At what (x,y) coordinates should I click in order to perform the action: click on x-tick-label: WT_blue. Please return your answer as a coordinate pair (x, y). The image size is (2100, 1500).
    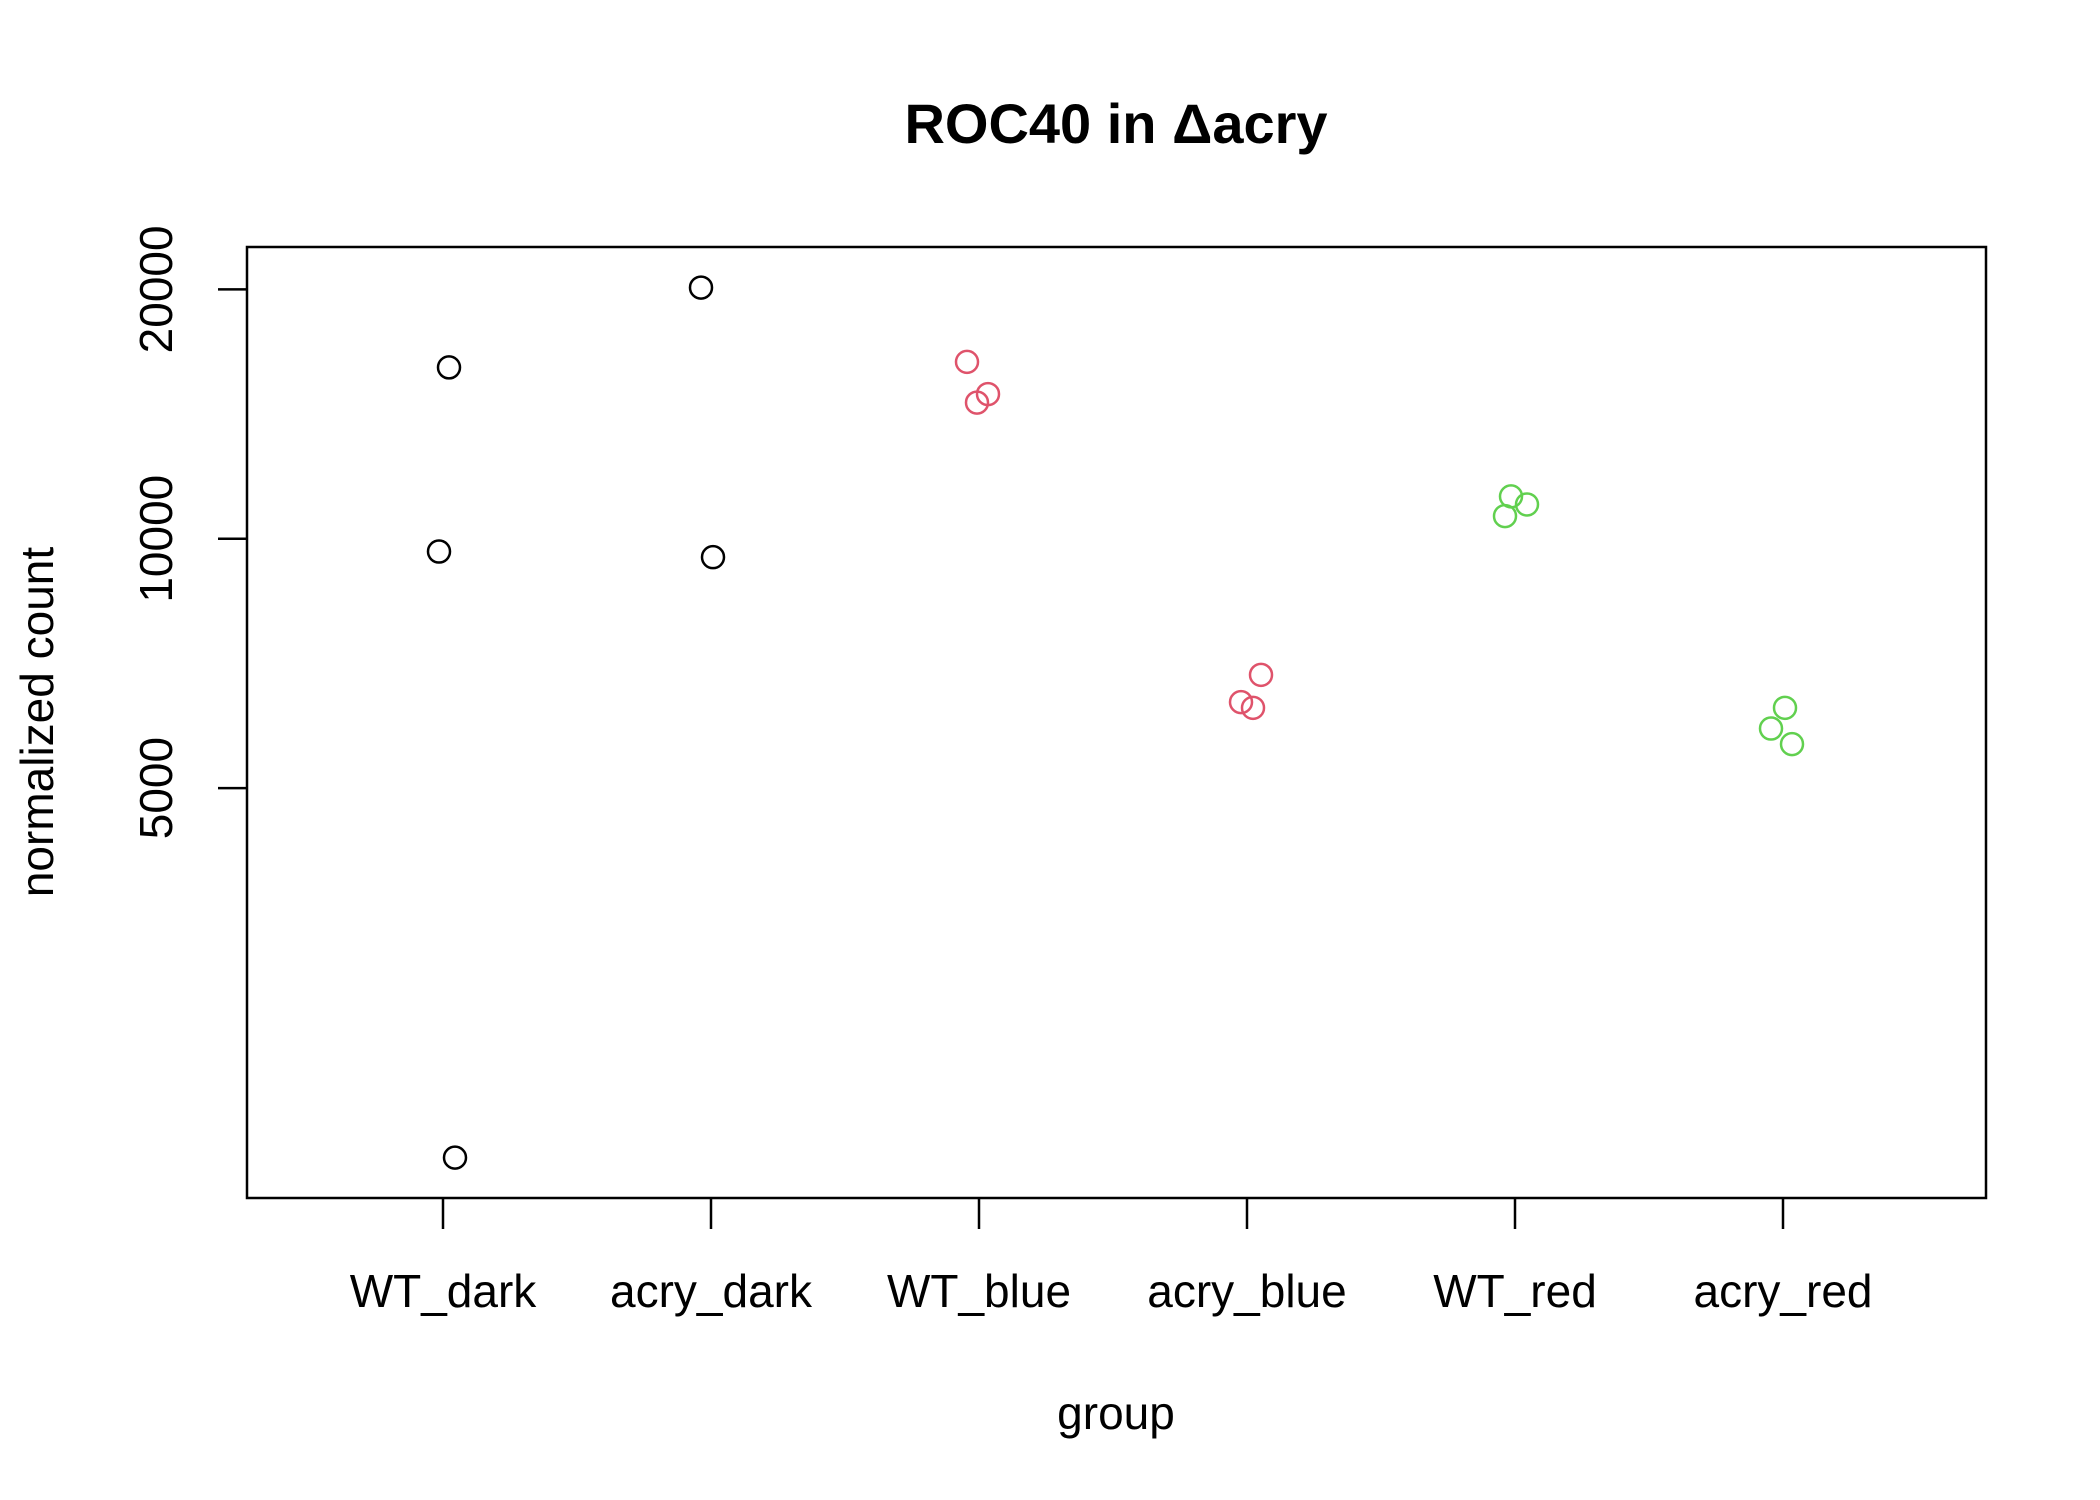
    Looking at the image, I should click on (979, 1291).